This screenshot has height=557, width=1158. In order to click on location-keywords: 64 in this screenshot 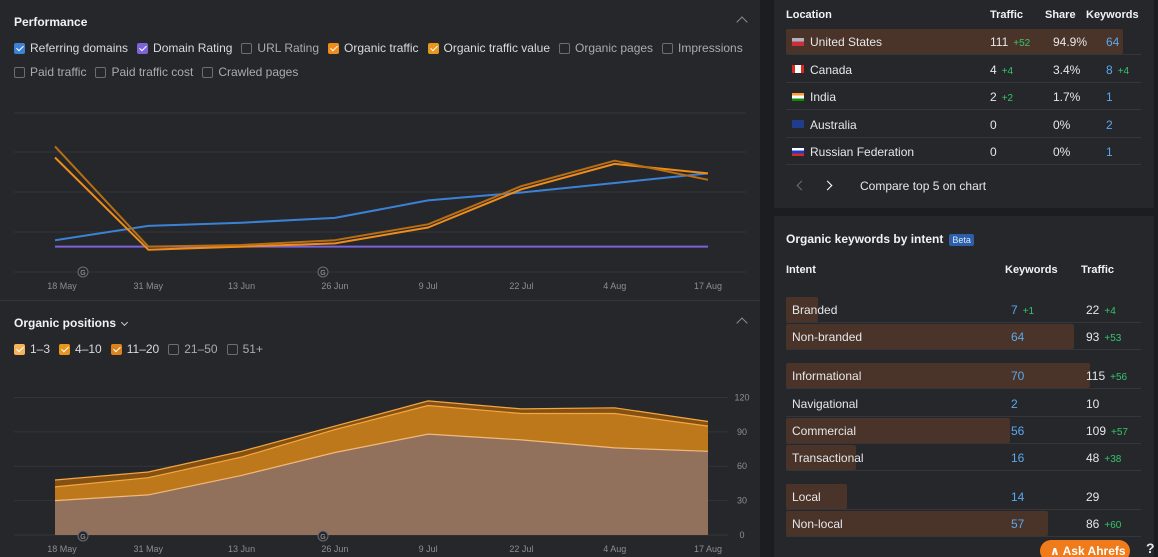, I will do `click(1113, 42)`.